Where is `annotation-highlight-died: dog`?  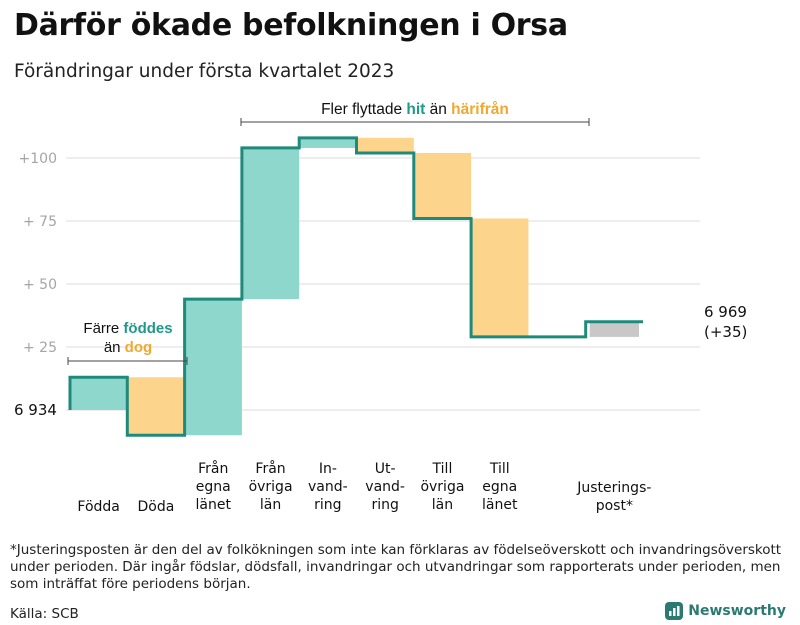
annotation-highlight-died: dog is located at coordinates (139, 347).